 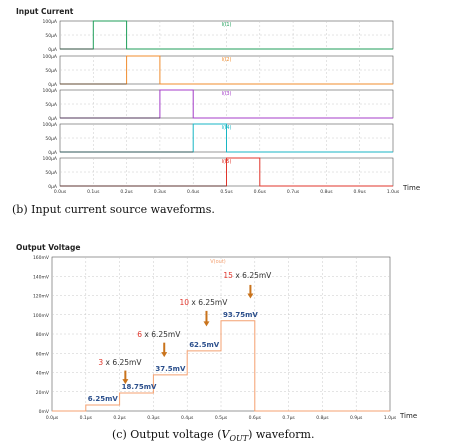 What do you see at coordinates (45, 11) in the screenshot?
I see `input-current-title: Input Current` at bounding box center [45, 11].